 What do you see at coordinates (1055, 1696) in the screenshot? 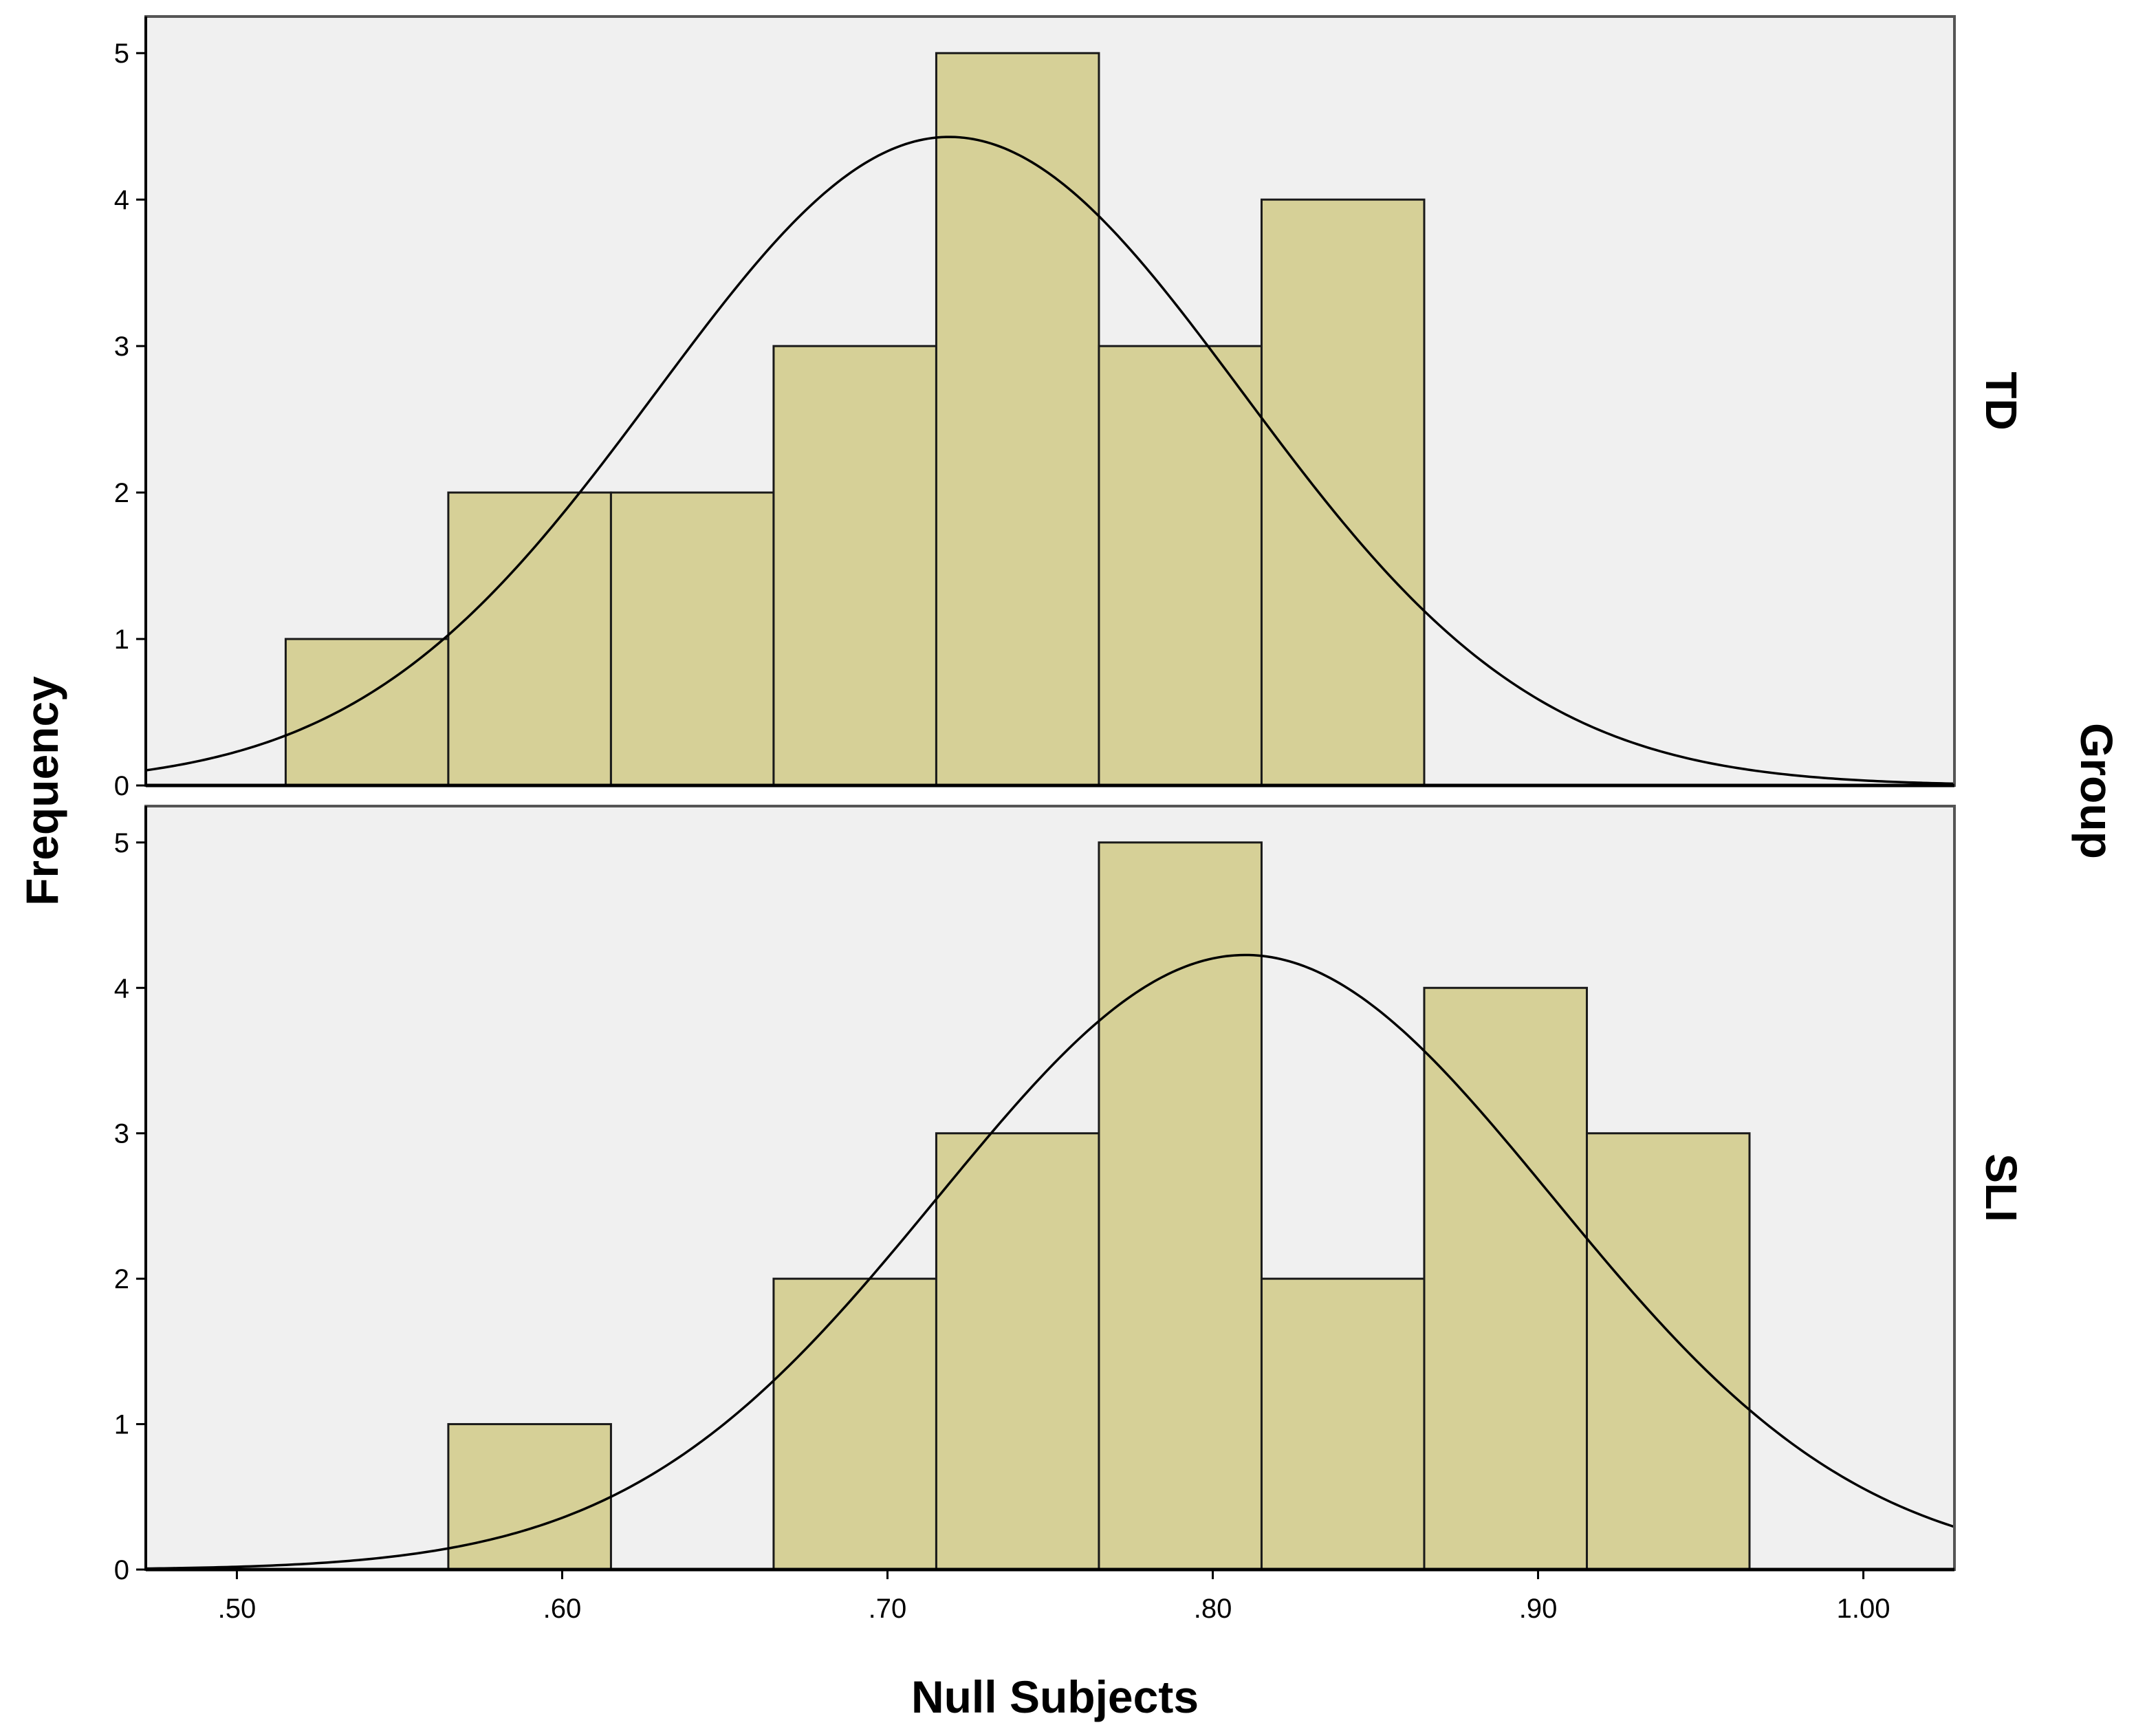
I see `x-axis-title: Null Subjects` at bounding box center [1055, 1696].